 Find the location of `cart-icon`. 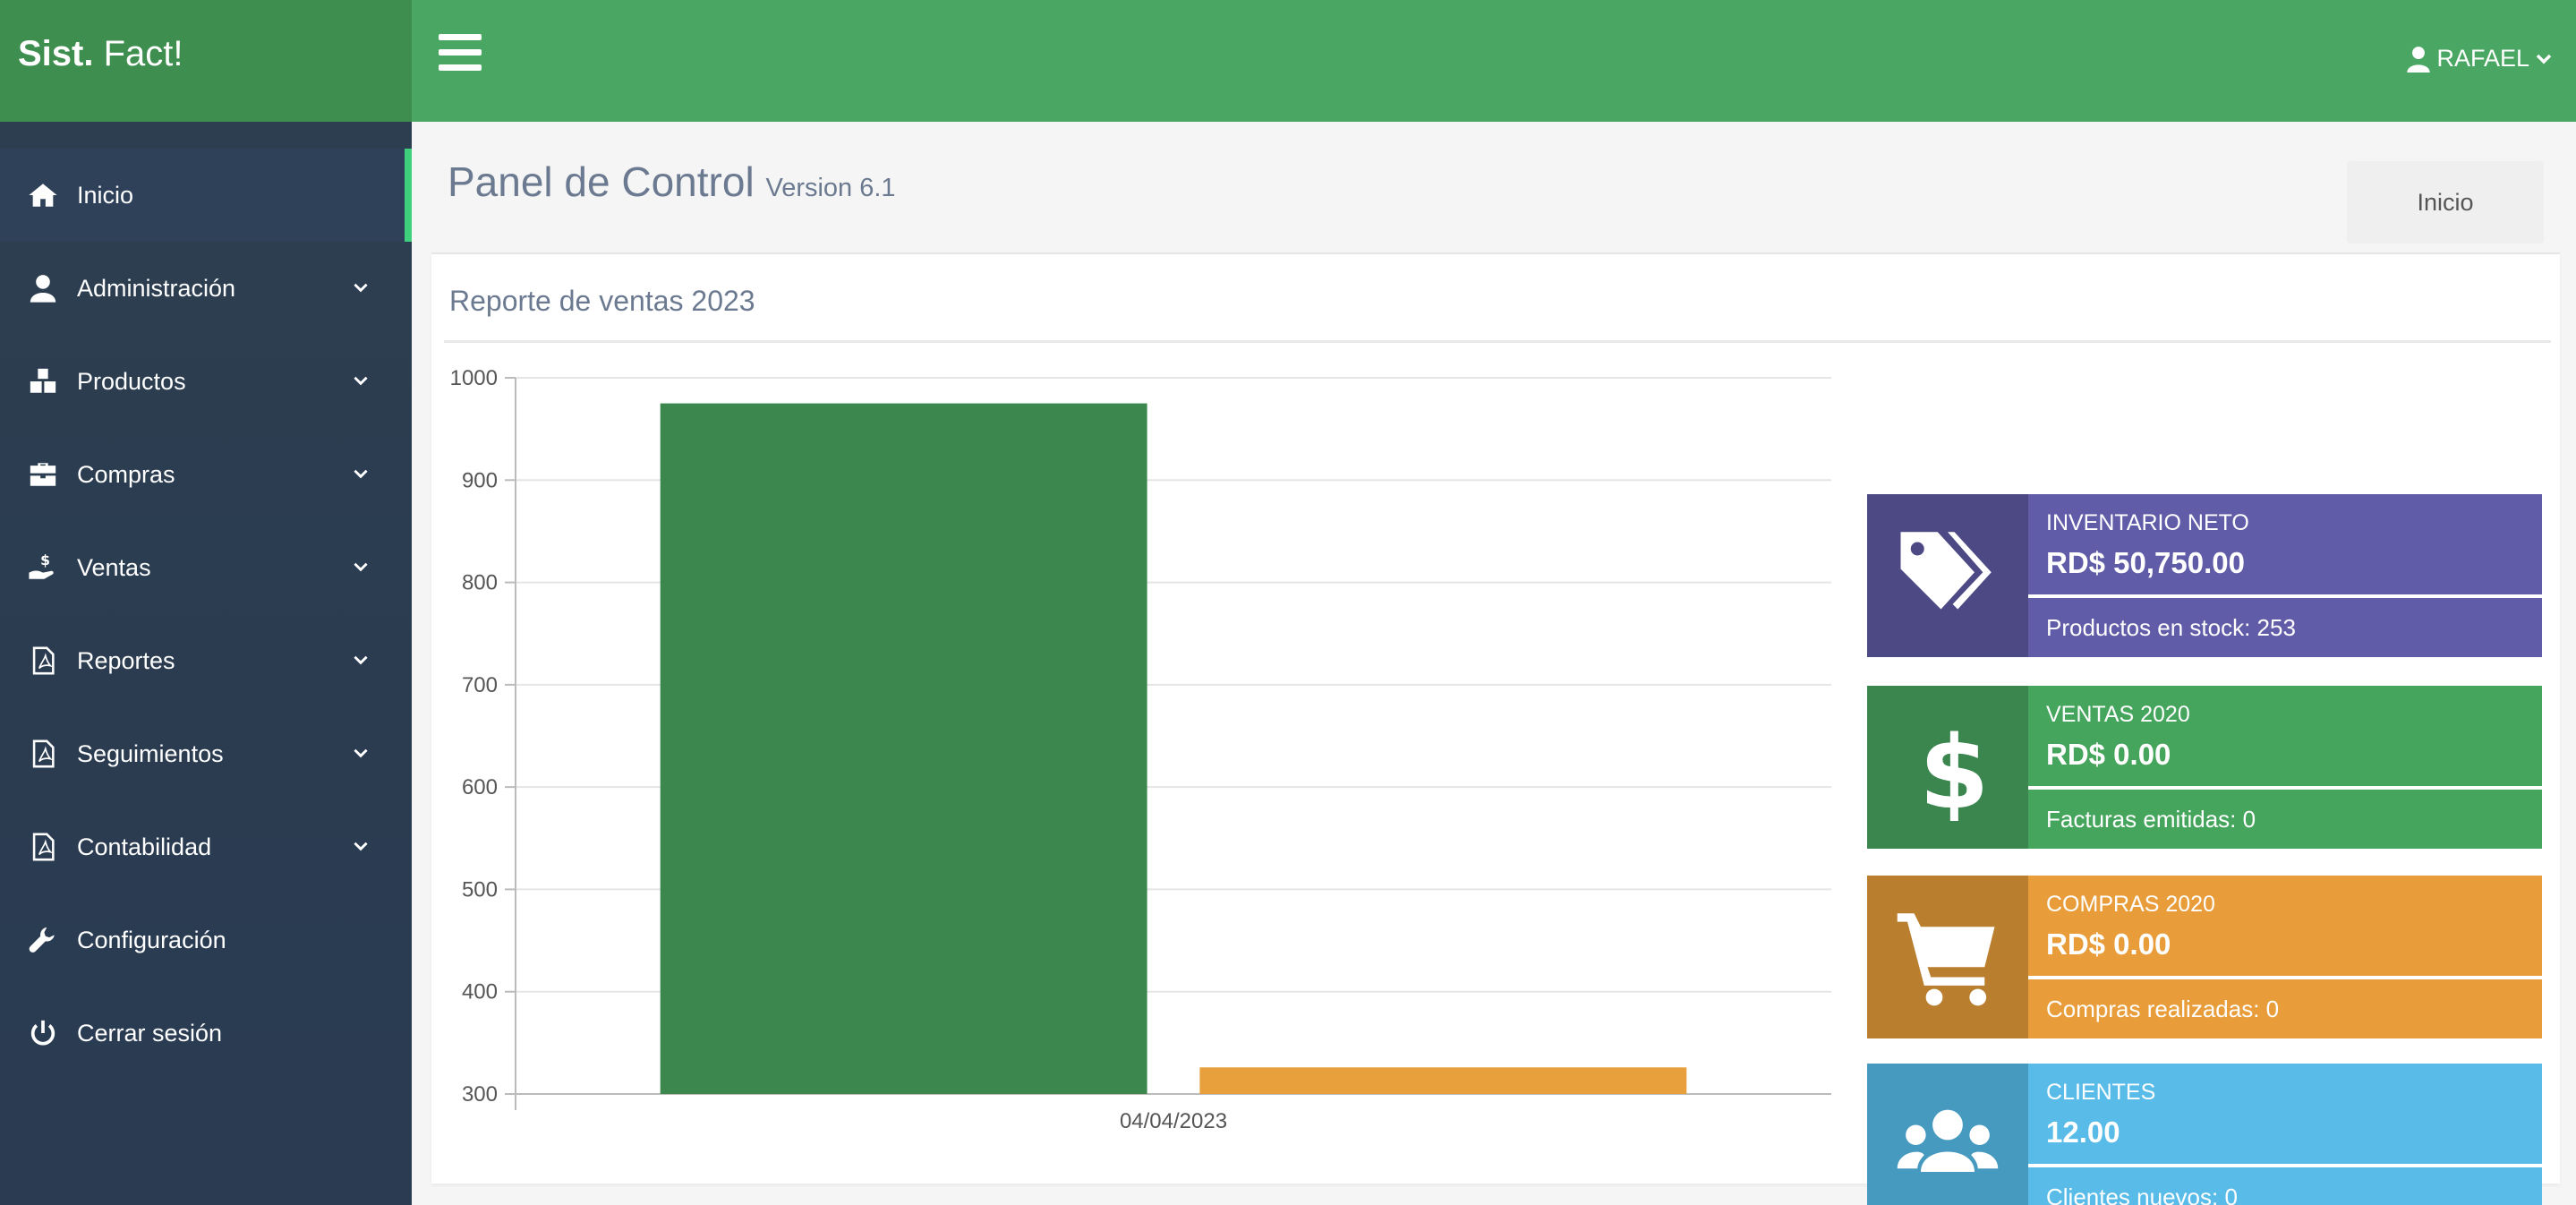

cart-icon is located at coordinates (1946, 960).